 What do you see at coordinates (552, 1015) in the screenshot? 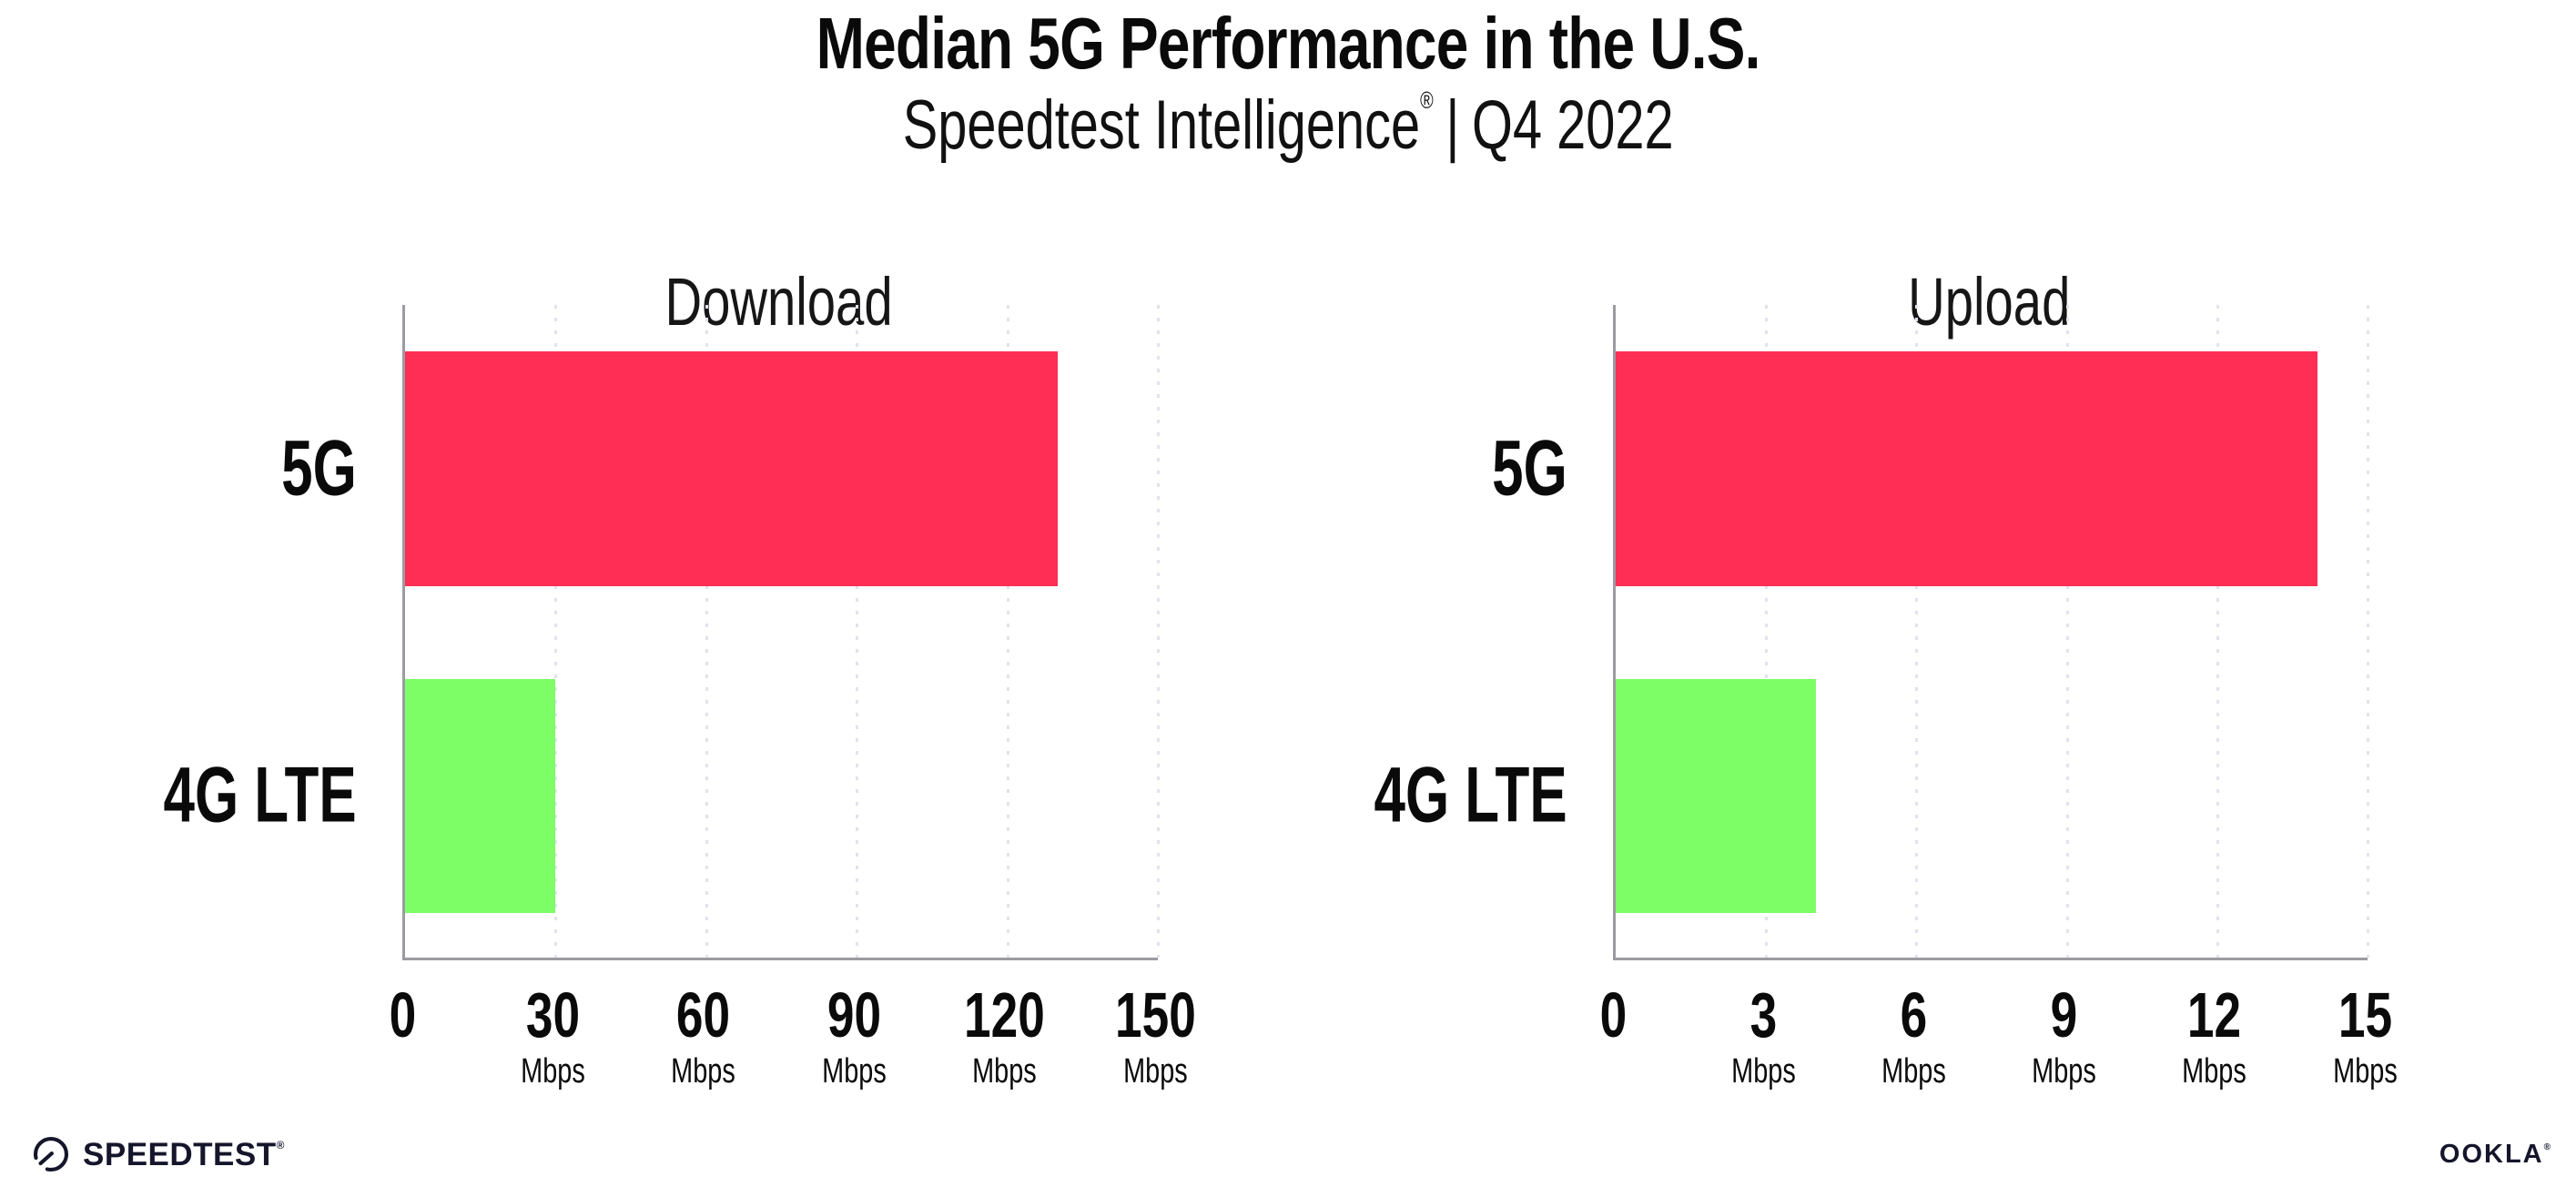
I see `tick-value: 30` at bounding box center [552, 1015].